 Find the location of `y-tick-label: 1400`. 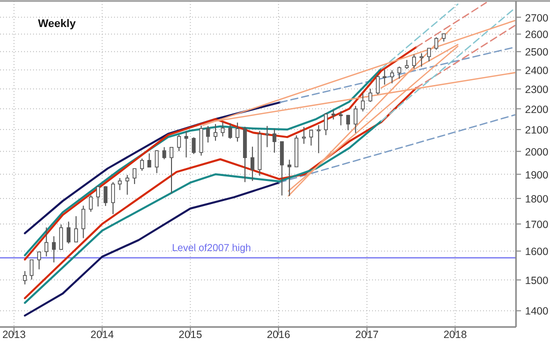

y-tick-label: 1400 is located at coordinates (537, 312).